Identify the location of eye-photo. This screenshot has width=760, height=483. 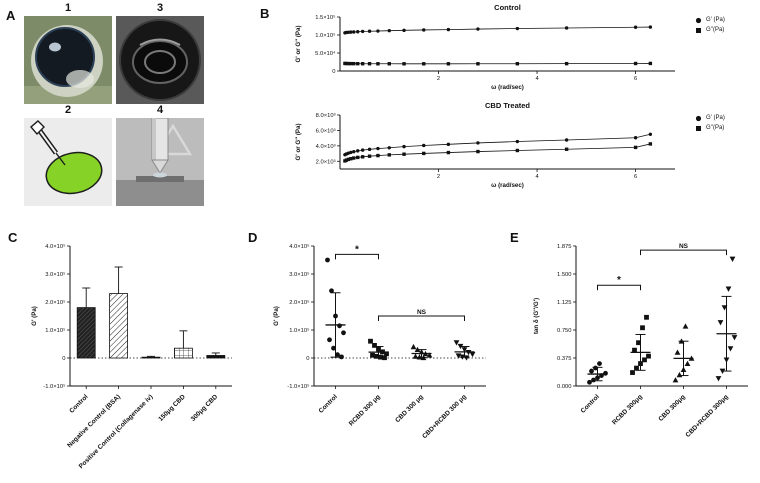
(68, 60).